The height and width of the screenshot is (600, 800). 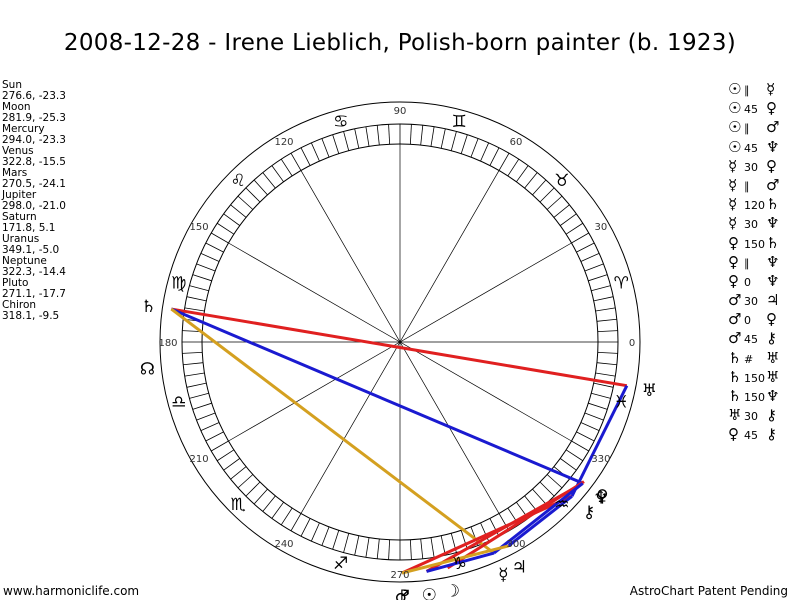 I want to click on planet-name: Chiron, so click(x=19, y=305).